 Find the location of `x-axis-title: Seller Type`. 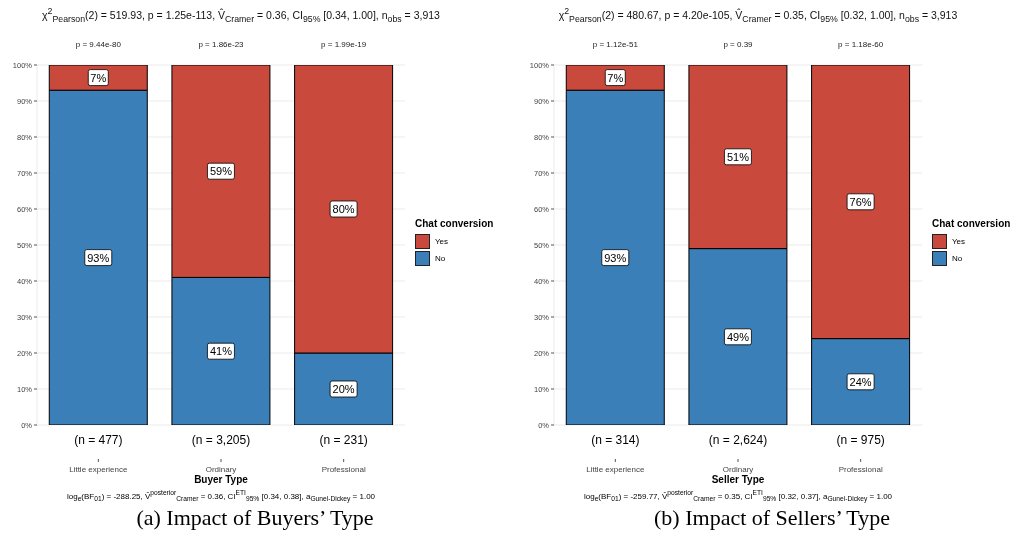

x-axis-title: Seller Type is located at coordinates (738, 479).